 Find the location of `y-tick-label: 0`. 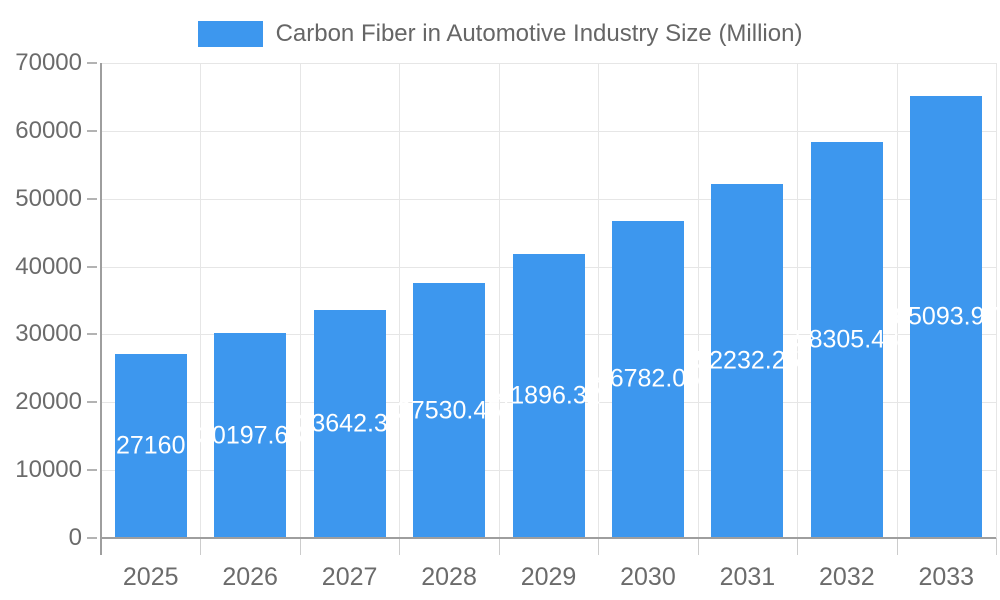

y-tick-label: 0 is located at coordinates (75, 537).